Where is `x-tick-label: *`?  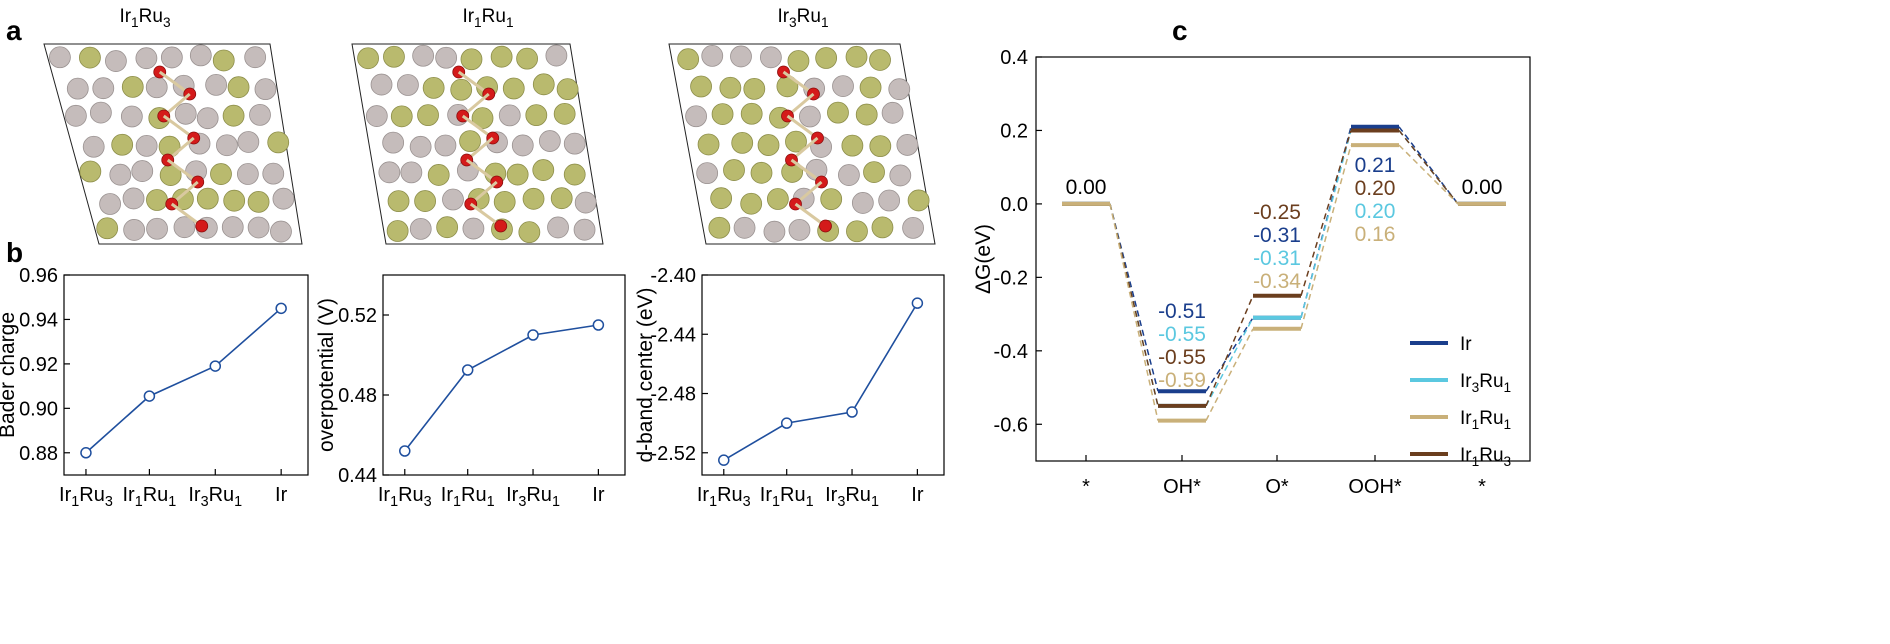
x-tick-label: * is located at coordinates (1086, 487).